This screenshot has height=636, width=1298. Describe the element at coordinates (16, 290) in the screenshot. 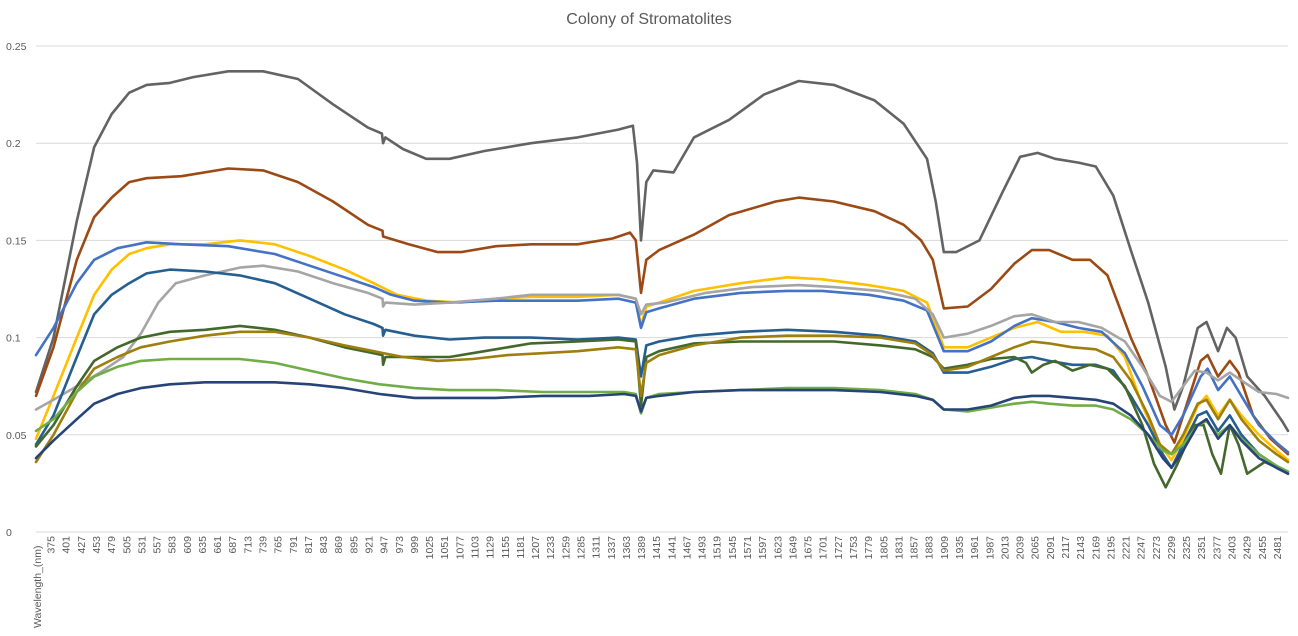

I see `y-axis-ticks: 0 0.05 0.1 0.15 0.2 0.25` at that location.